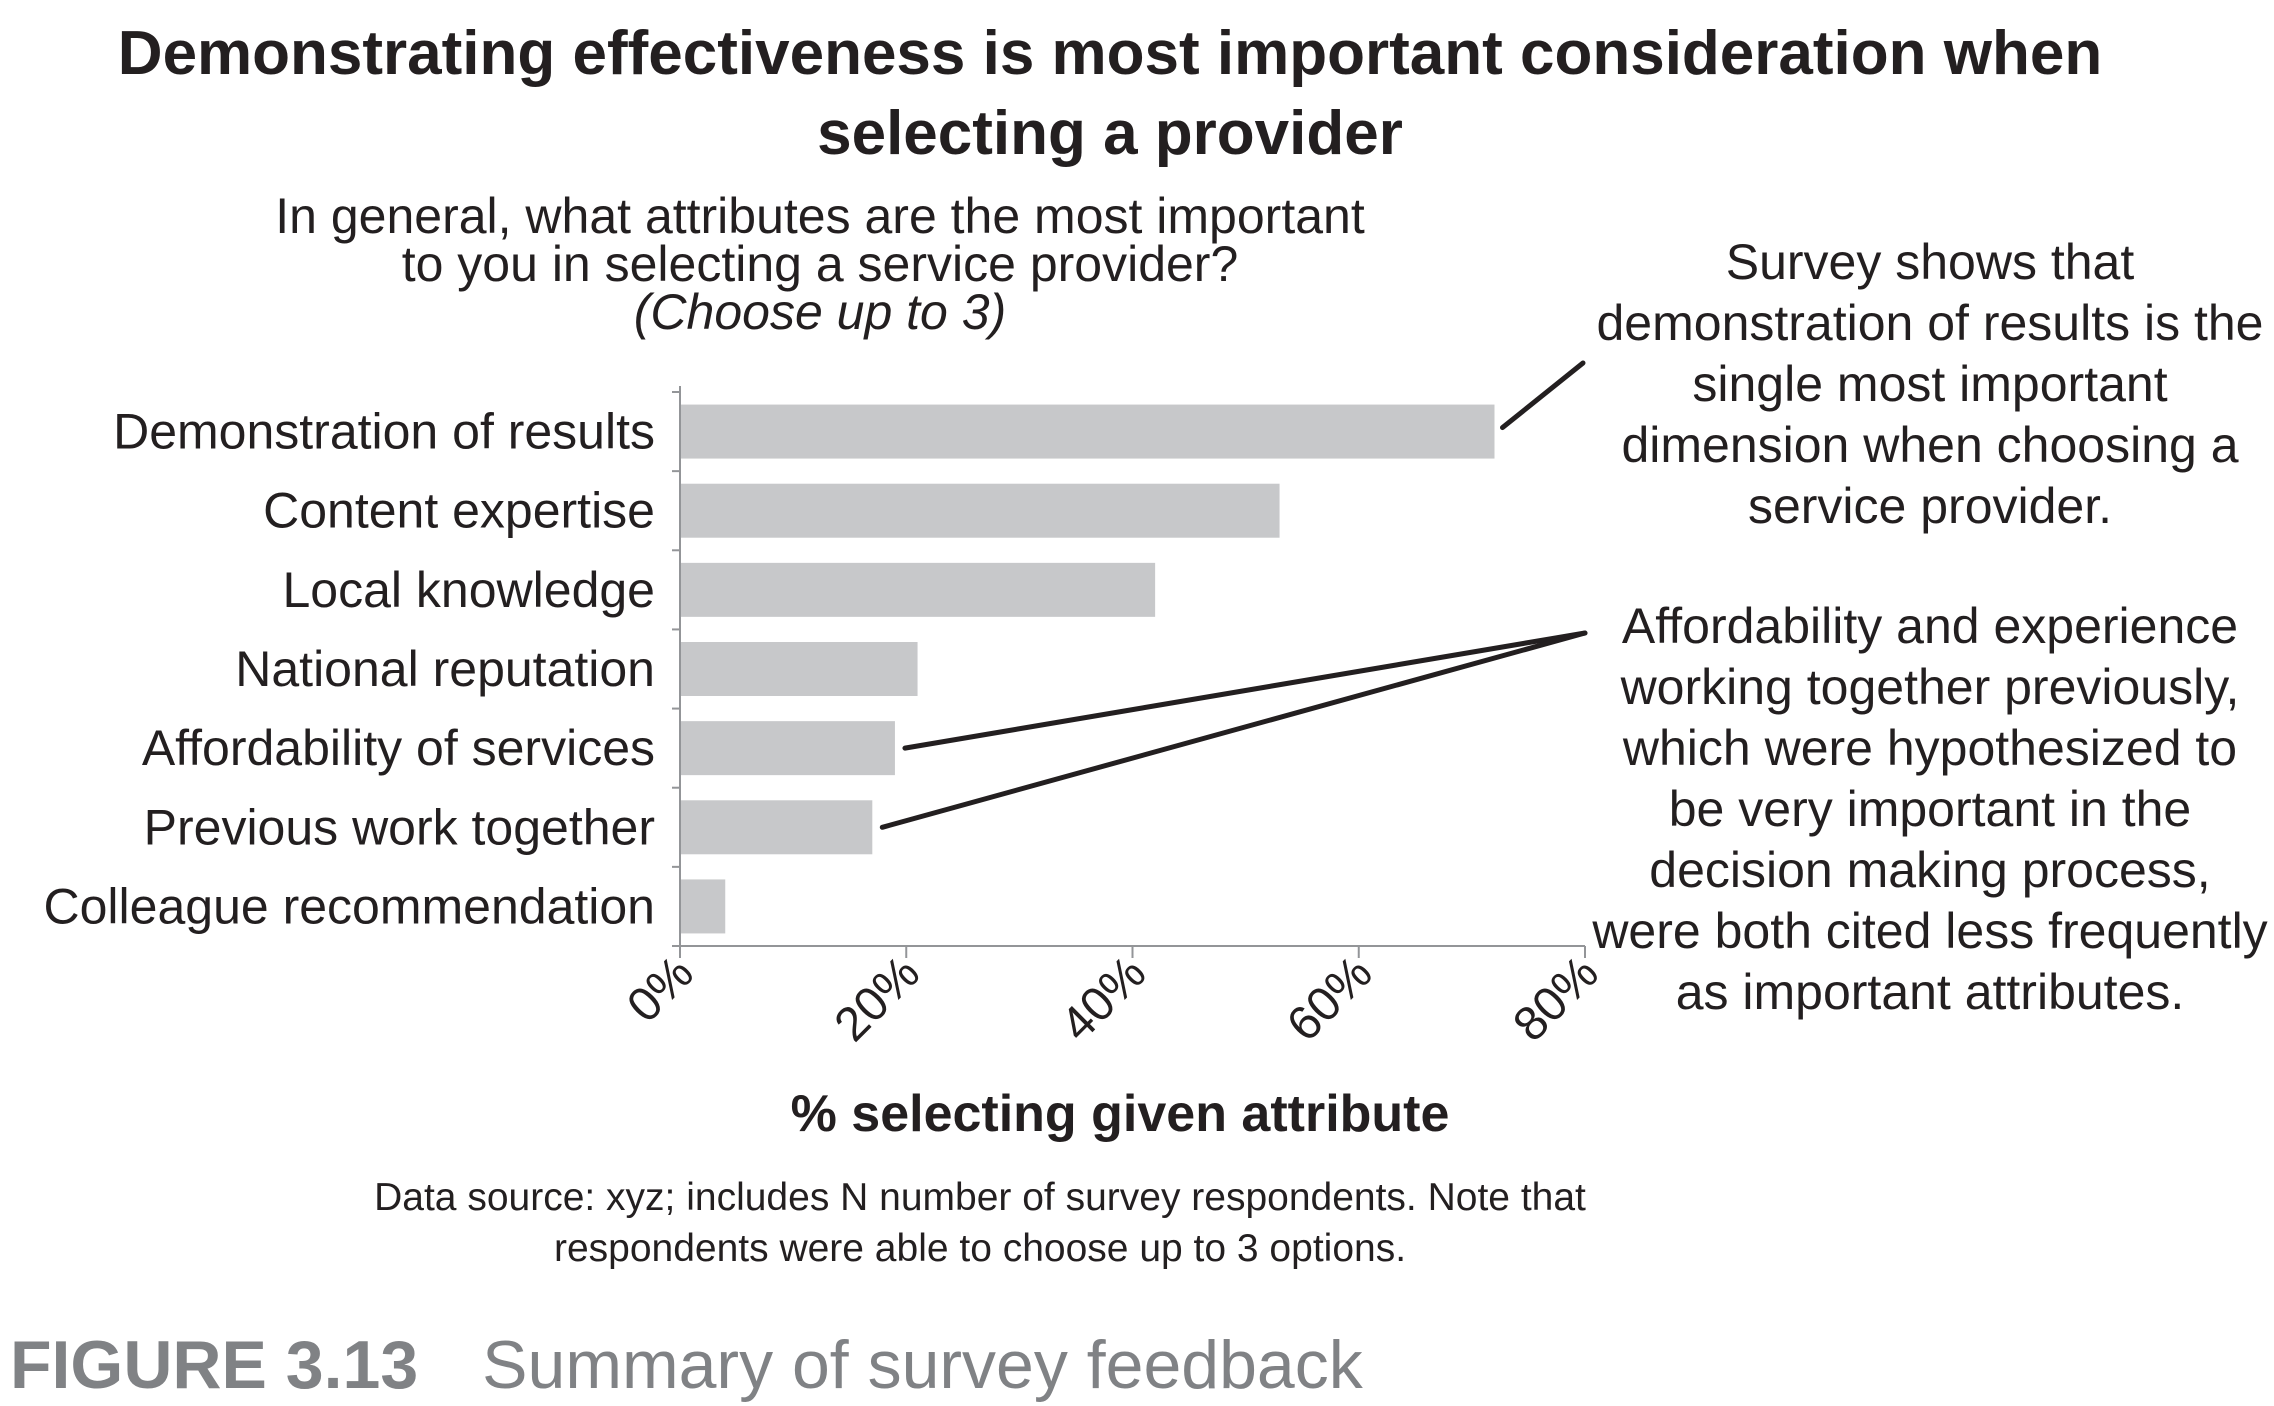 This screenshot has height=1406, width=2274. Describe the element at coordinates (1103, 998) in the screenshot. I see `x-tick-label-3: 40%` at that location.